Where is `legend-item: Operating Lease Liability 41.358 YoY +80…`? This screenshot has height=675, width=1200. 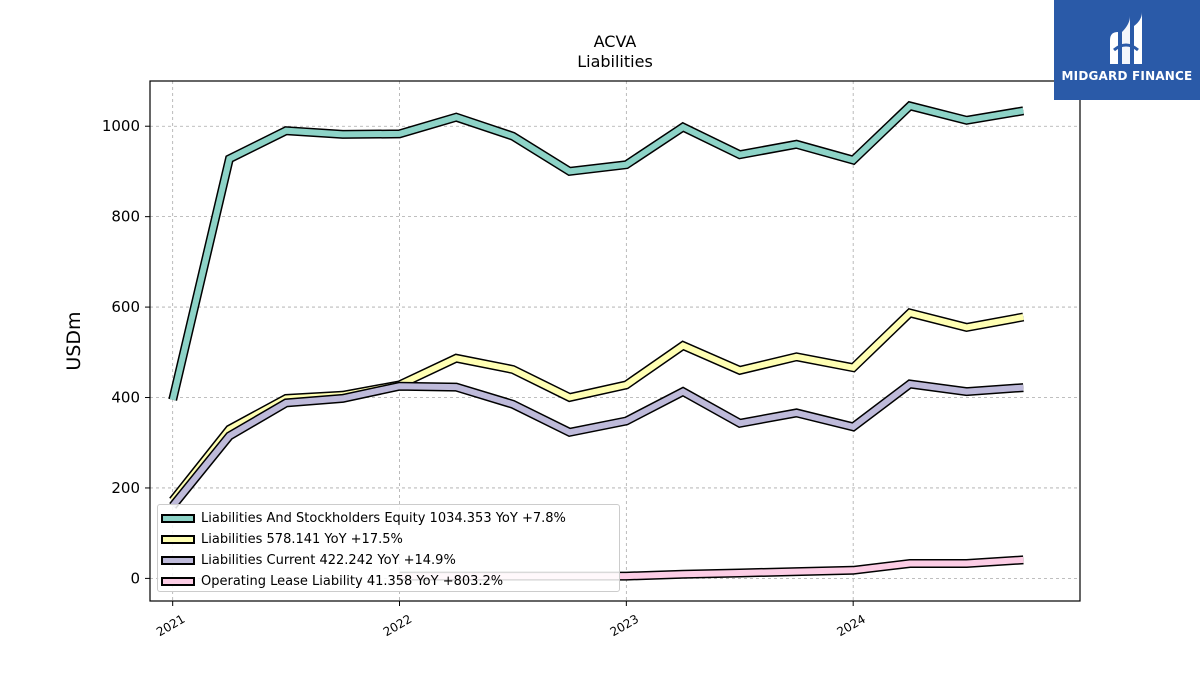 legend-item: Operating Lease Liability 41.358 YoY +80… is located at coordinates (388, 581).